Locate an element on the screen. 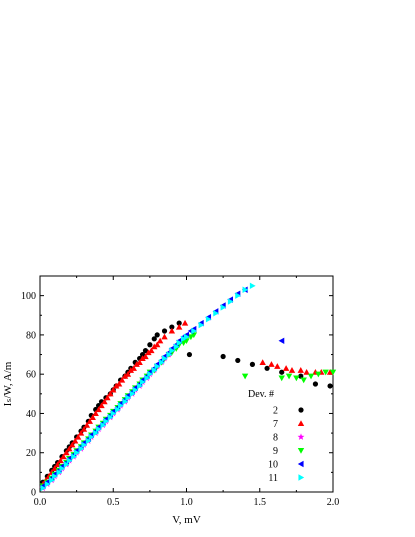 The image size is (415, 537). legend-label: 2 is located at coordinates (275, 411).